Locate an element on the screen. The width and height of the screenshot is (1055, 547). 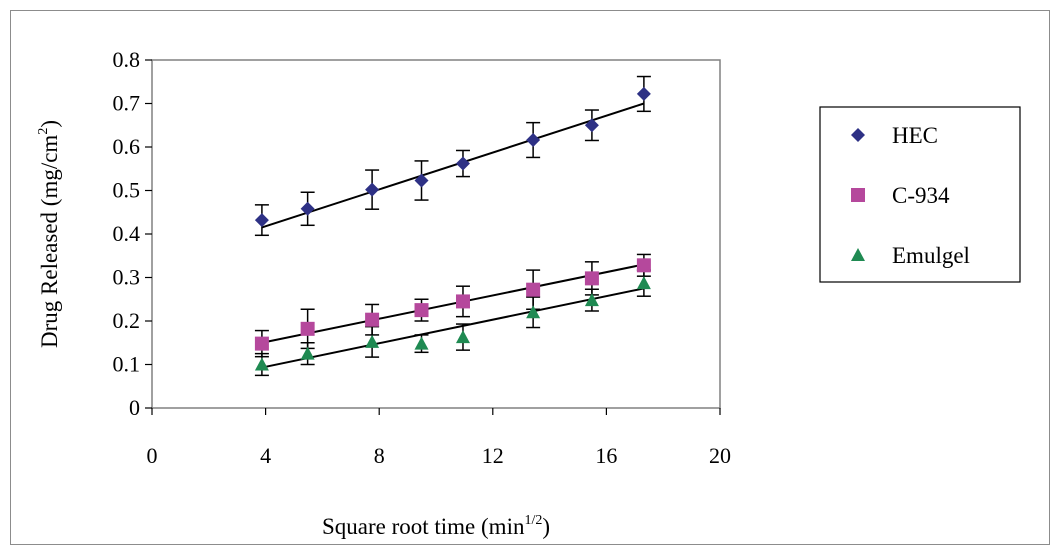
x-axis-title: Square root time (min1/2) is located at coordinates (436, 526).